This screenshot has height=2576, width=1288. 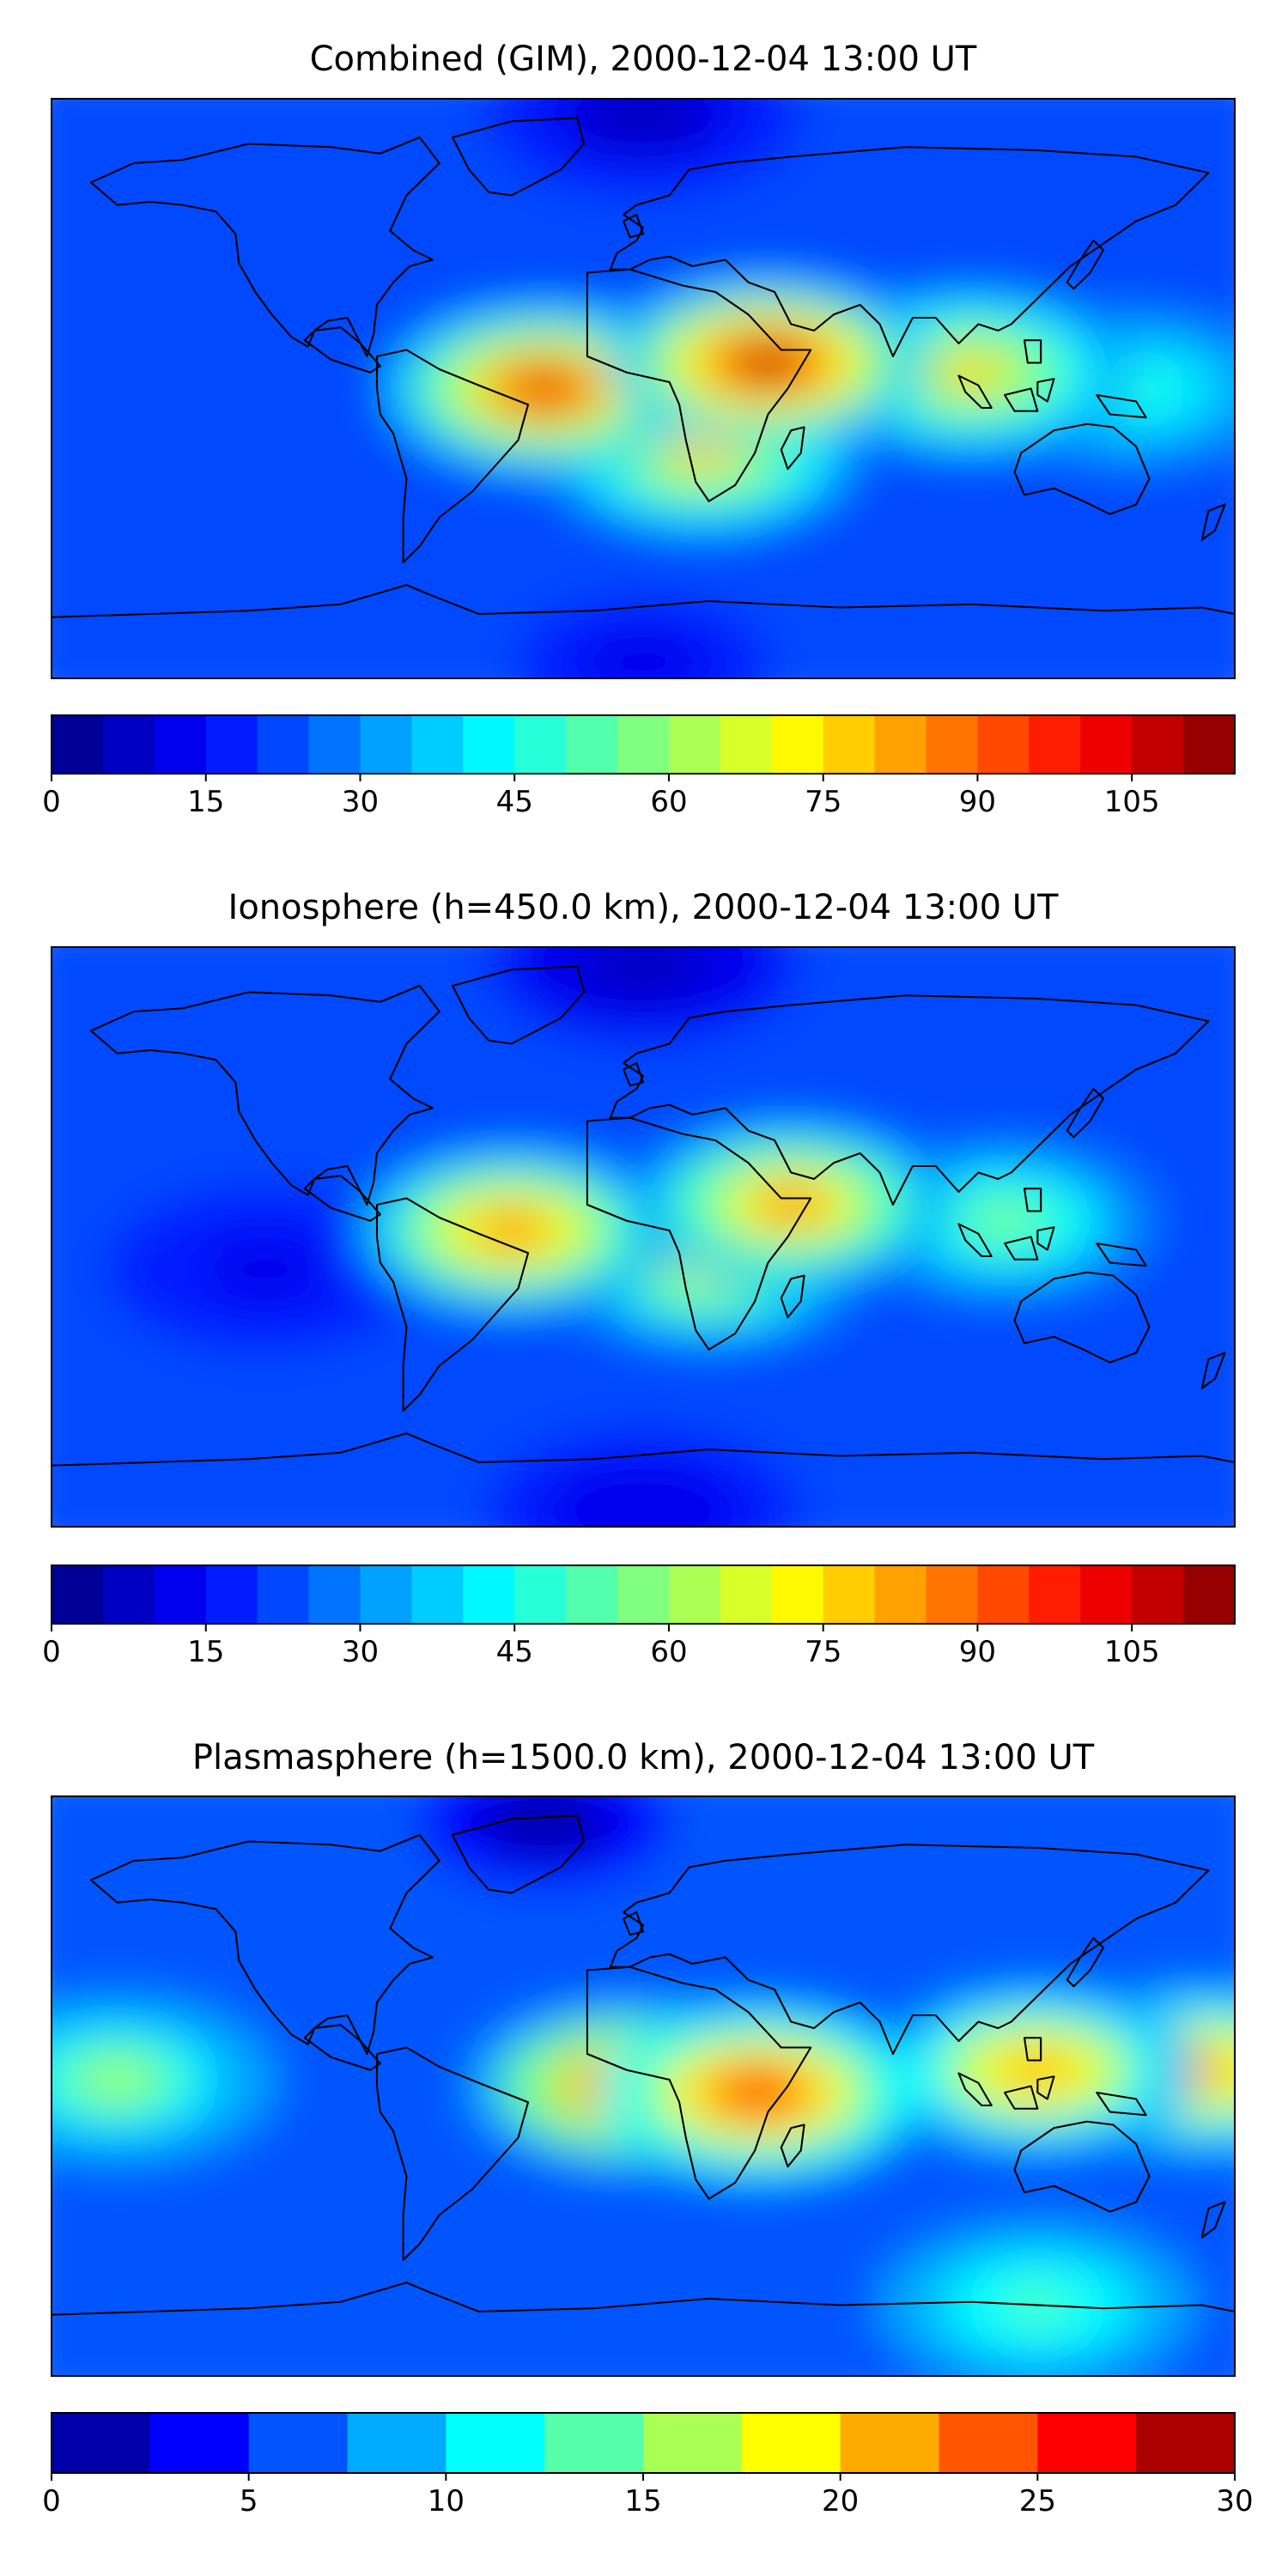 What do you see at coordinates (841, 2501) in the screenshot?
I see `colorbar-tick-label: 20` at bounding box center [841, 2501].